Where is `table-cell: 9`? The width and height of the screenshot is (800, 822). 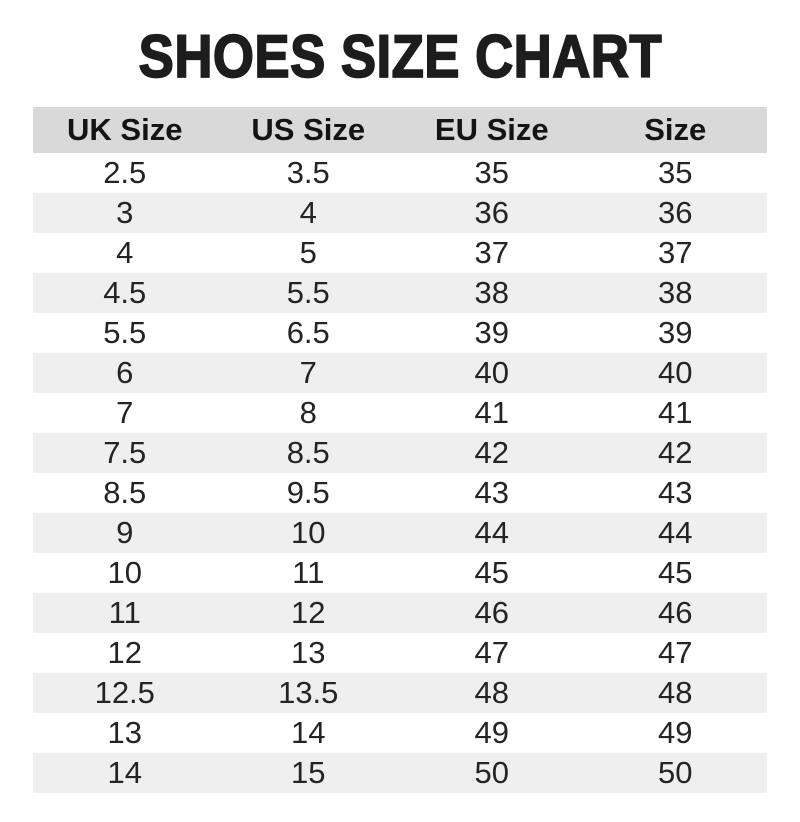
table-cell: 9 is located at coordinates (125, 532).